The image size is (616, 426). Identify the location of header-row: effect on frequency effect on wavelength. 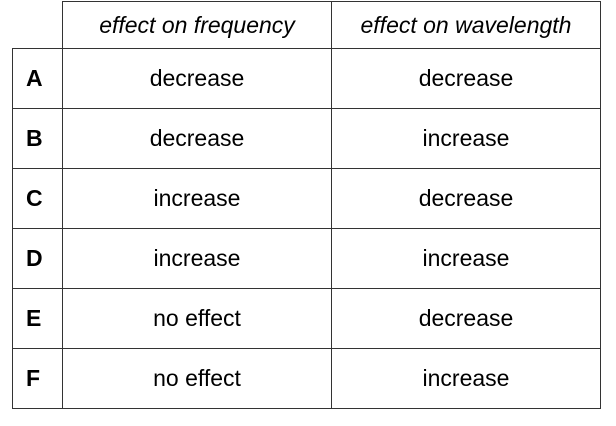
(306, 25).